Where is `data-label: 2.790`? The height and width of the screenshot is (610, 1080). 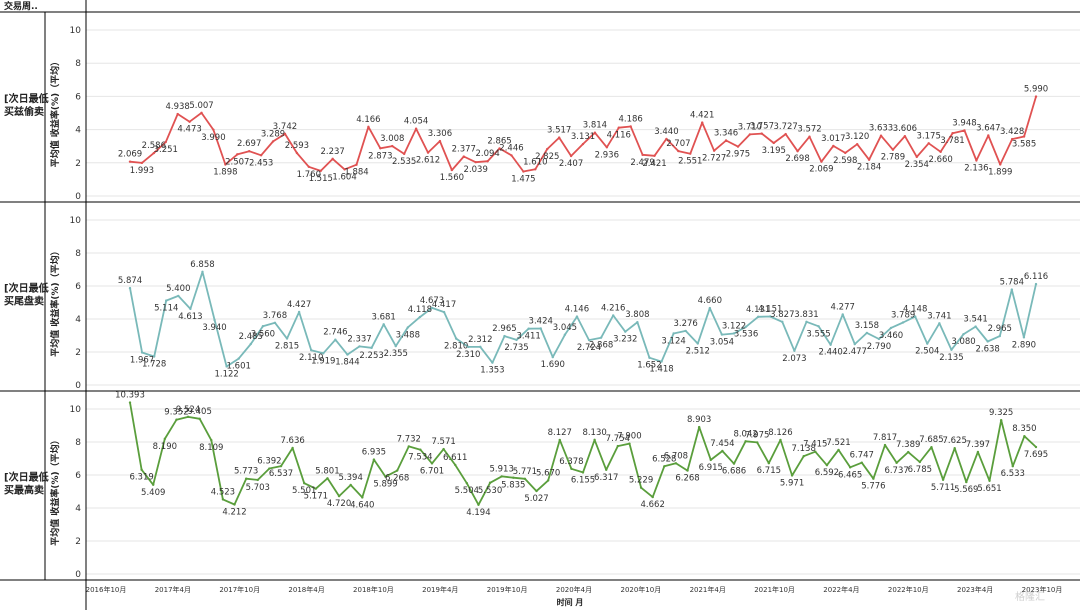
data-label: 2.790 is located at coordinates (879, 347).